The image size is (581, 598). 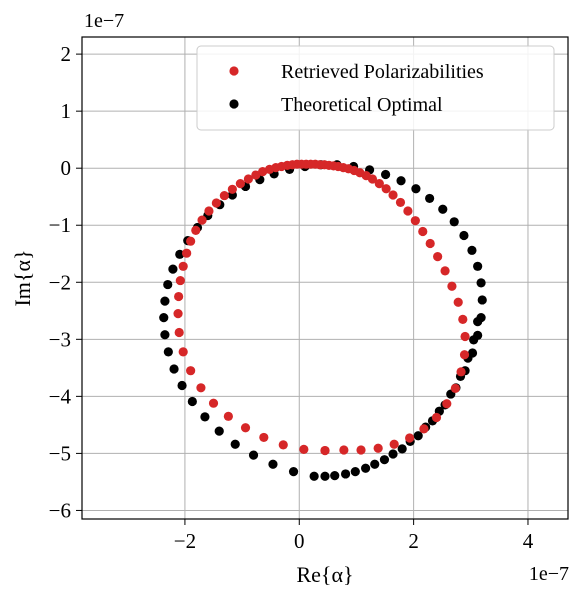 What do you see at coordinates (549, 574) in the screenshot?
I see `x-offset-text: 1e−7` at bounding box center [549, 574].